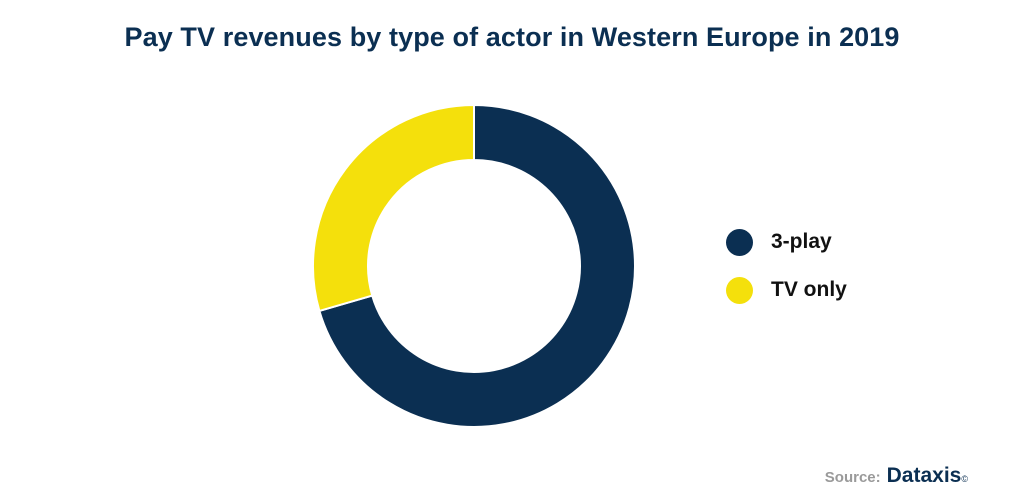  I want to click on legend-item-3-play: 3-play, so click(786, 242).